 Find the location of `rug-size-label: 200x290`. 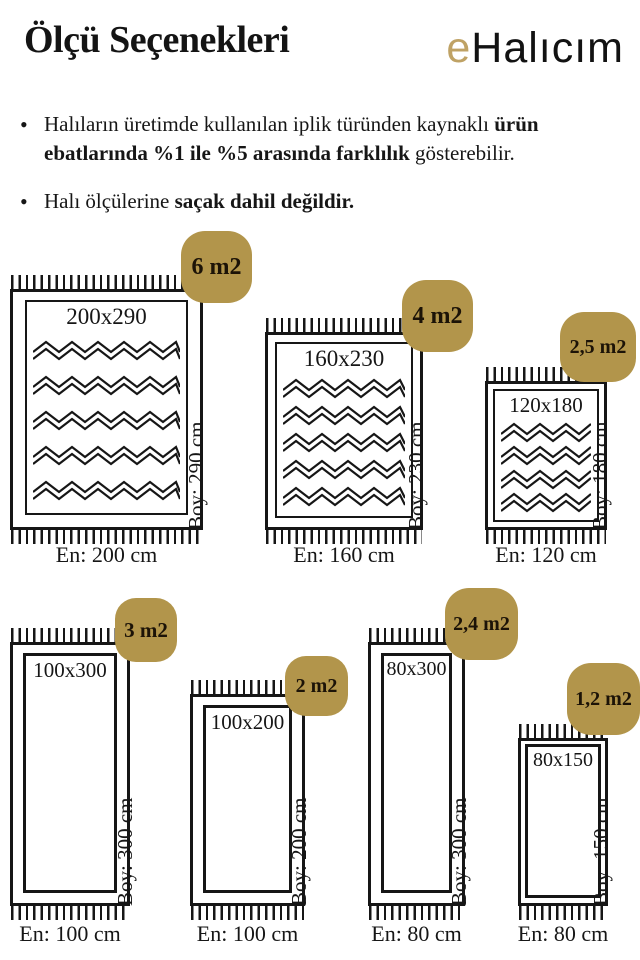

rug-size-label: 200x290 is located at coordinates (106, 316).